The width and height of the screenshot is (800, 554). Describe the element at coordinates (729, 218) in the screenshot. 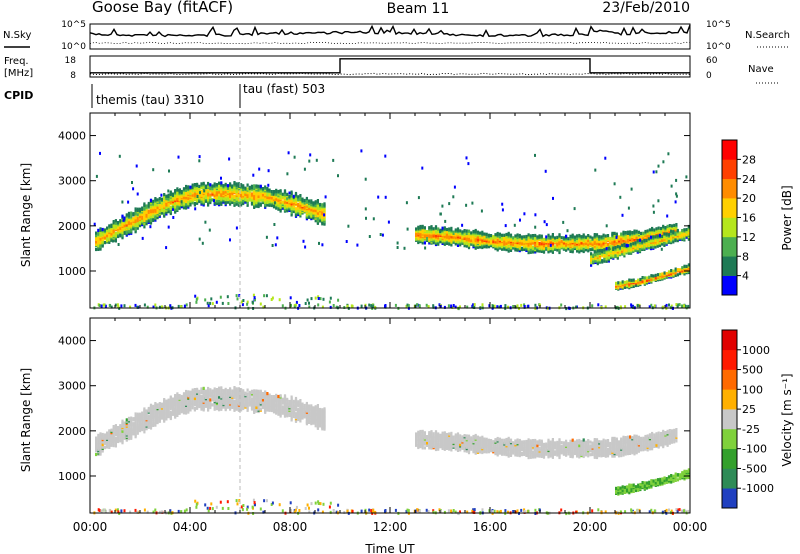

I see `power-colorbar-cells` at that location.